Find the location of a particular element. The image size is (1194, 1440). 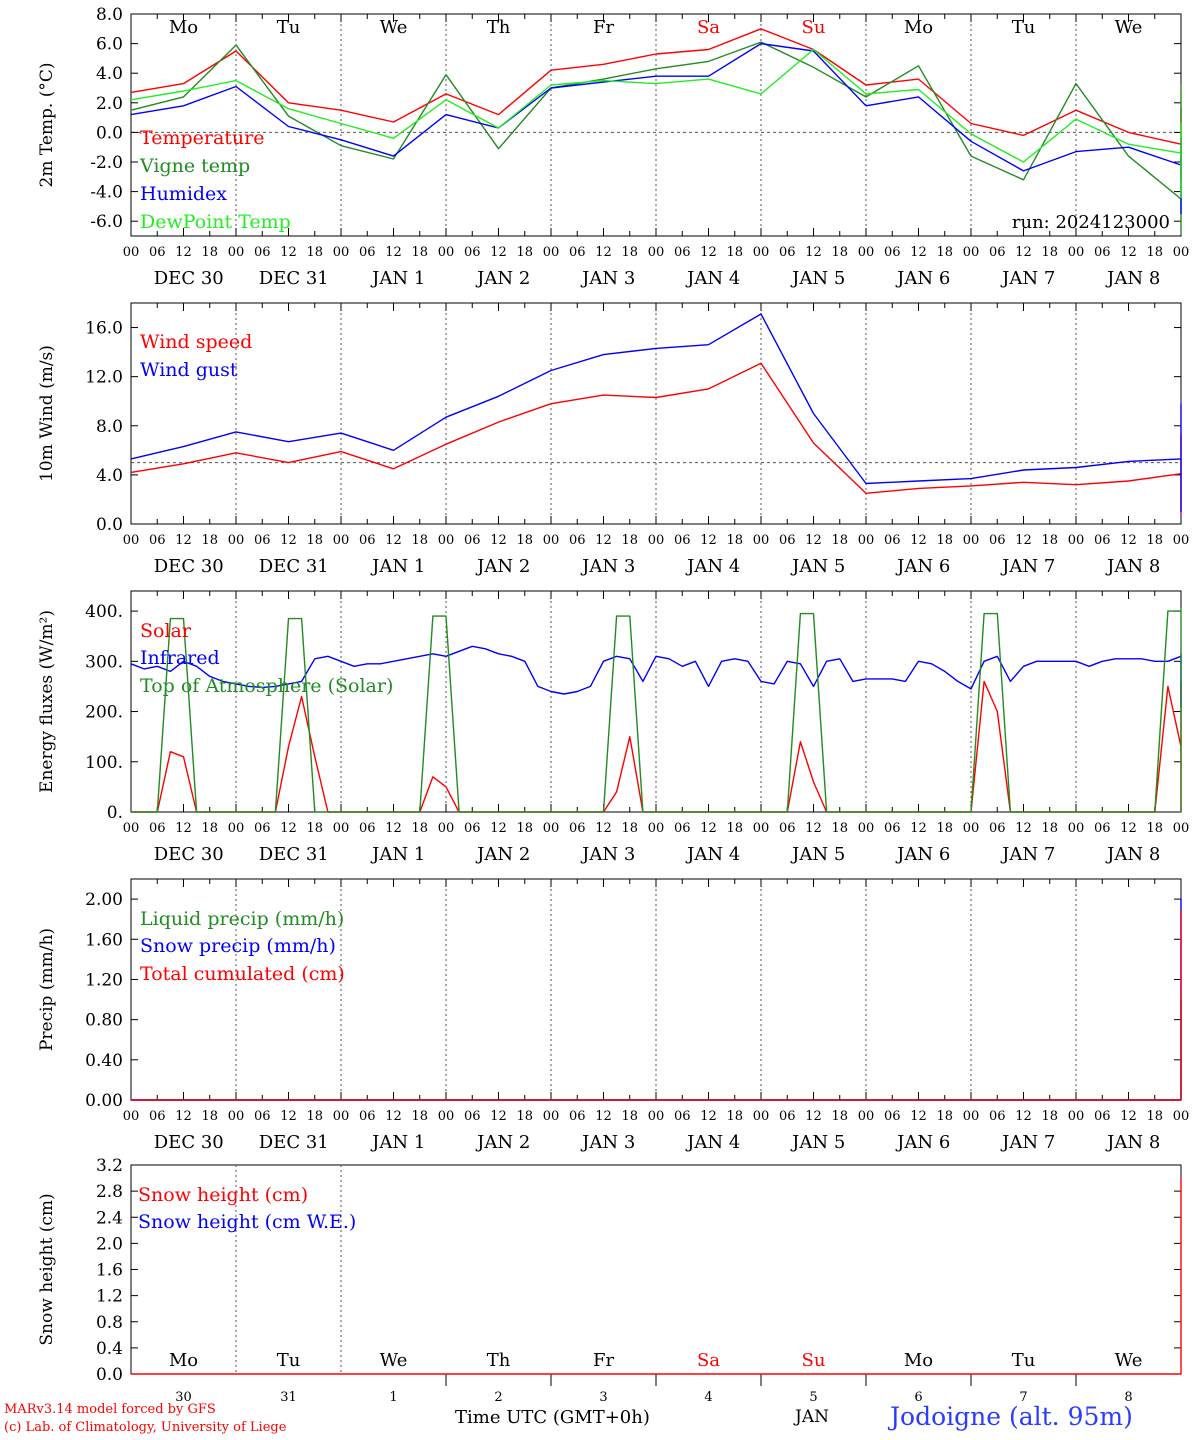

month-label: JAN is located at coordinates (812, 1417).